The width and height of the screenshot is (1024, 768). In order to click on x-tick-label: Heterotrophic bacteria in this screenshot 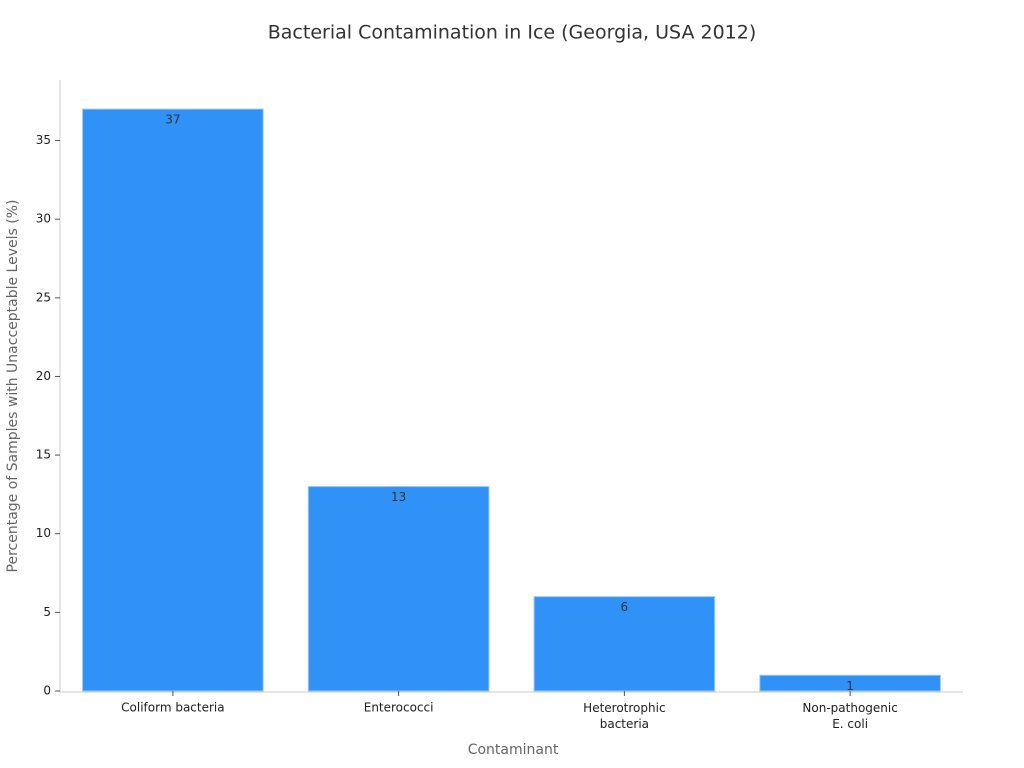, I will do `click(624, 716)`.